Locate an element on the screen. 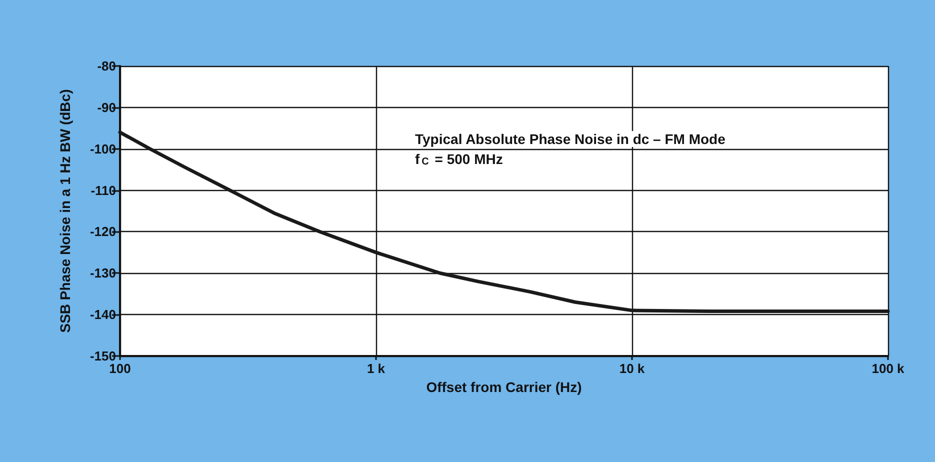 This screenshot has height=462, width=935. x-tick-label: 1 k is located at coordinates (376, 368).